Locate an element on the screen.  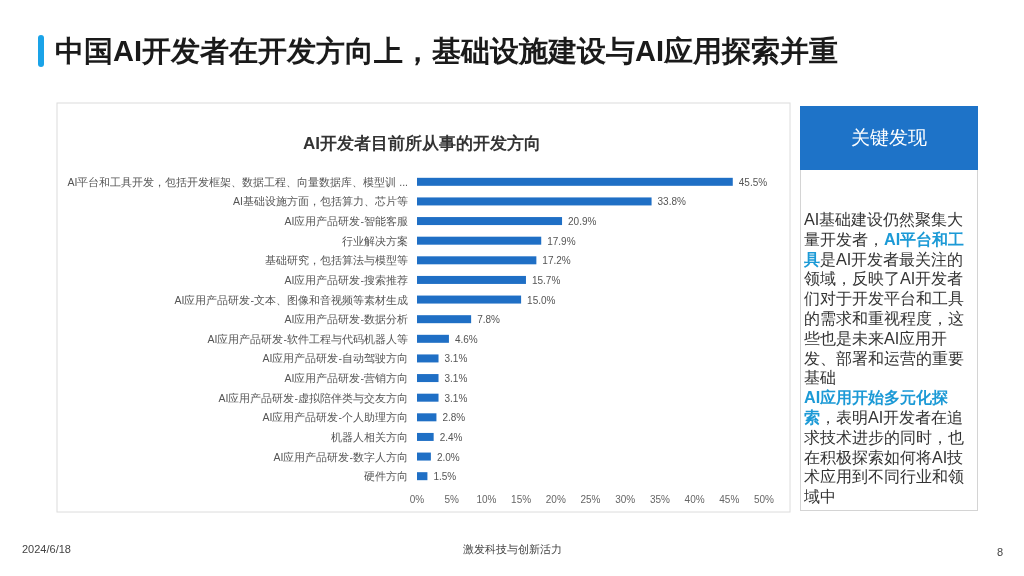
text: 激发科技与创新活力 is located at coordinates (512, 549).